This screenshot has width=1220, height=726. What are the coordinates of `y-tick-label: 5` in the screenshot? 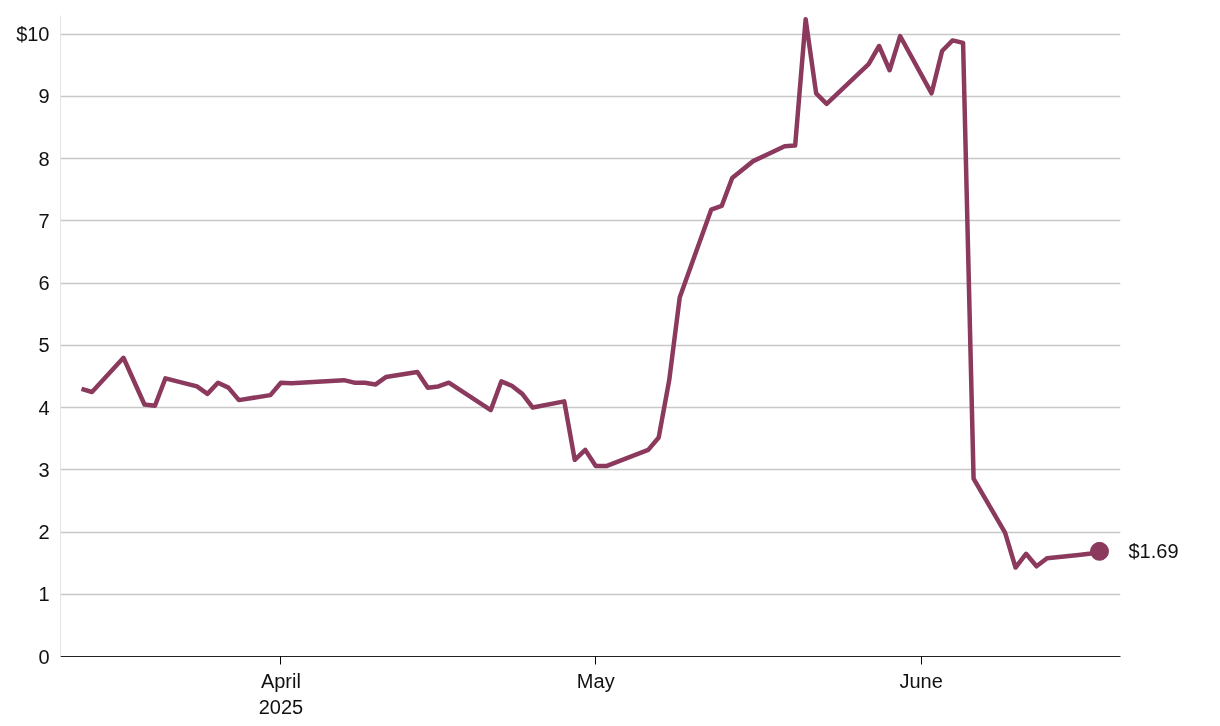 It's located at (44, 345).